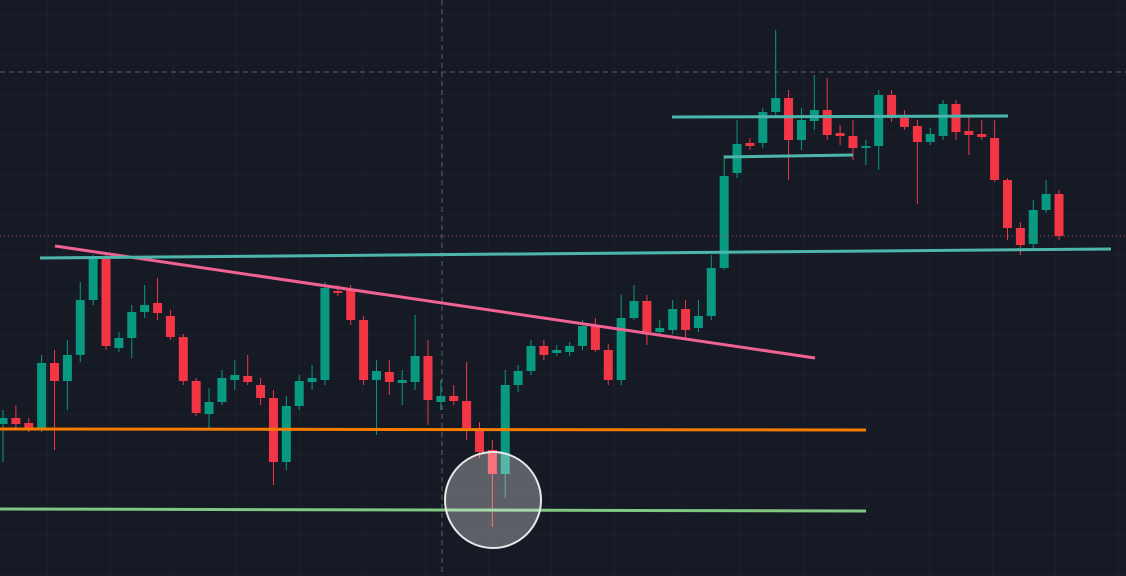 The image size is (1126, 576). What do you see at coordinates (433, 510) in the screenshot?
I see `support-green` at bounding box center [433, 510].